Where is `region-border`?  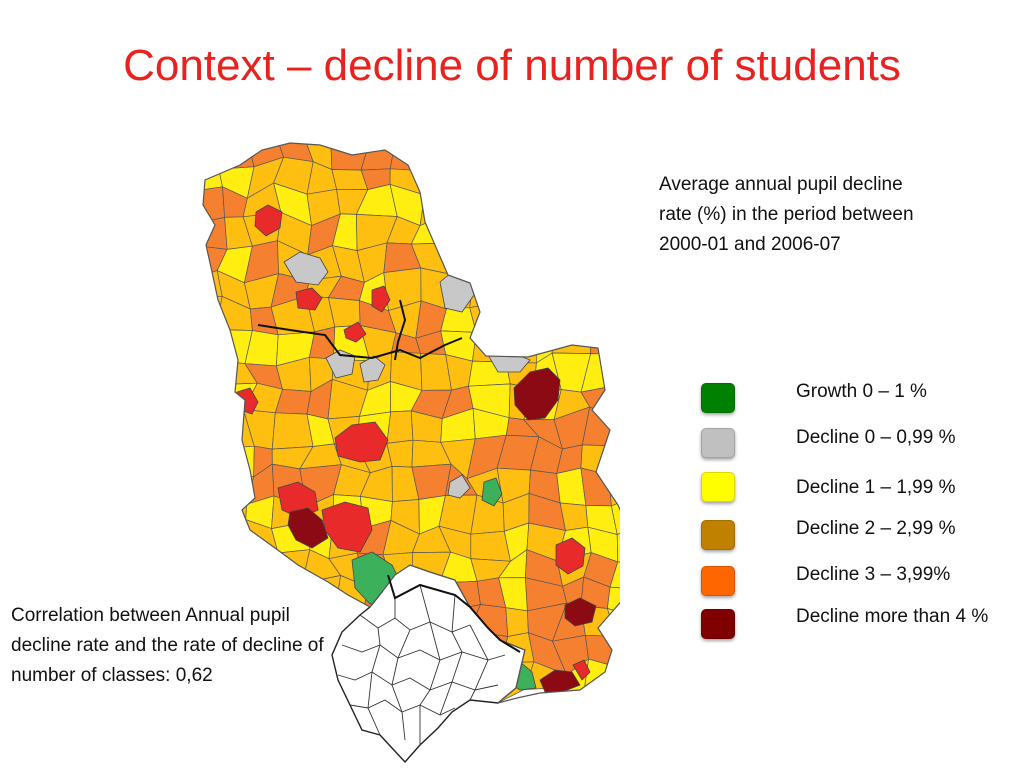
region-border is located at coordinates (360, 342).